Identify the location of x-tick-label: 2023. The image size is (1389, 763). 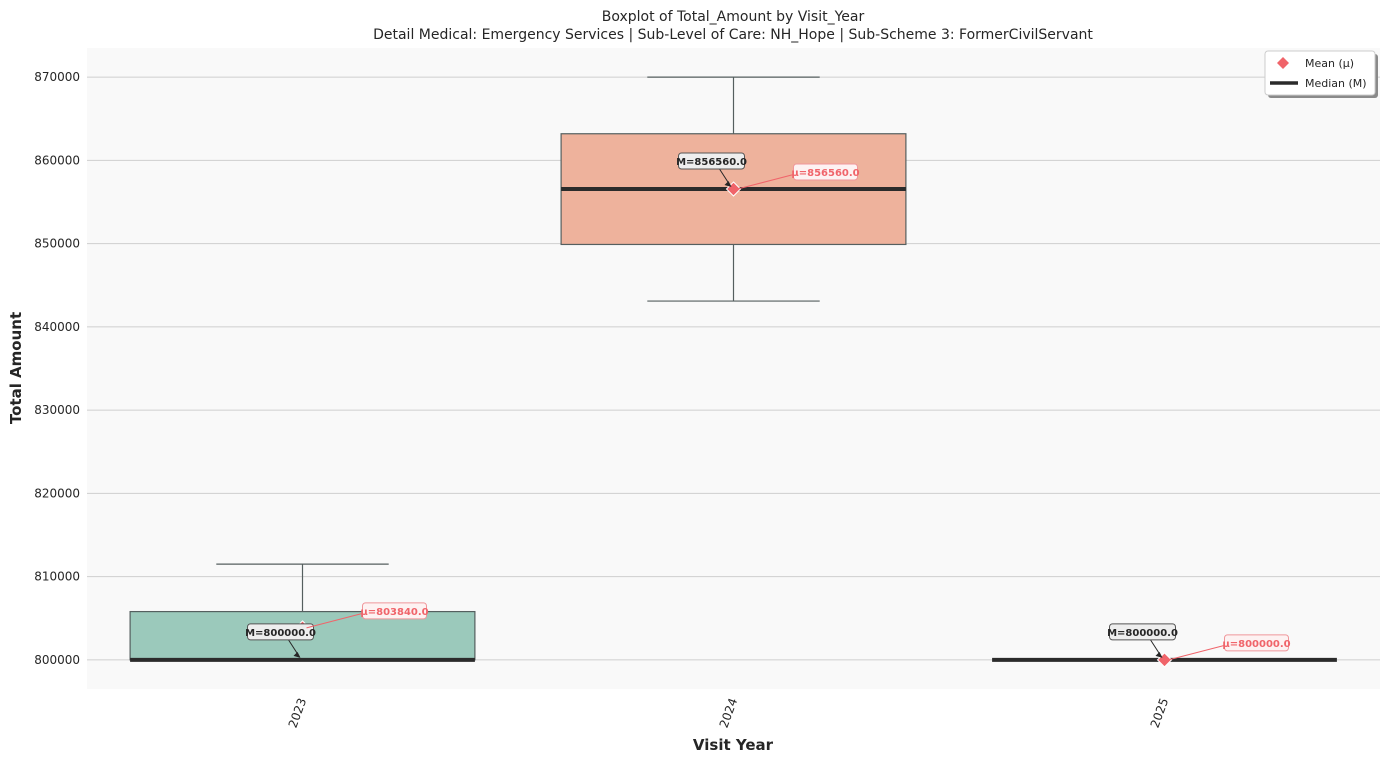
(298, 712).